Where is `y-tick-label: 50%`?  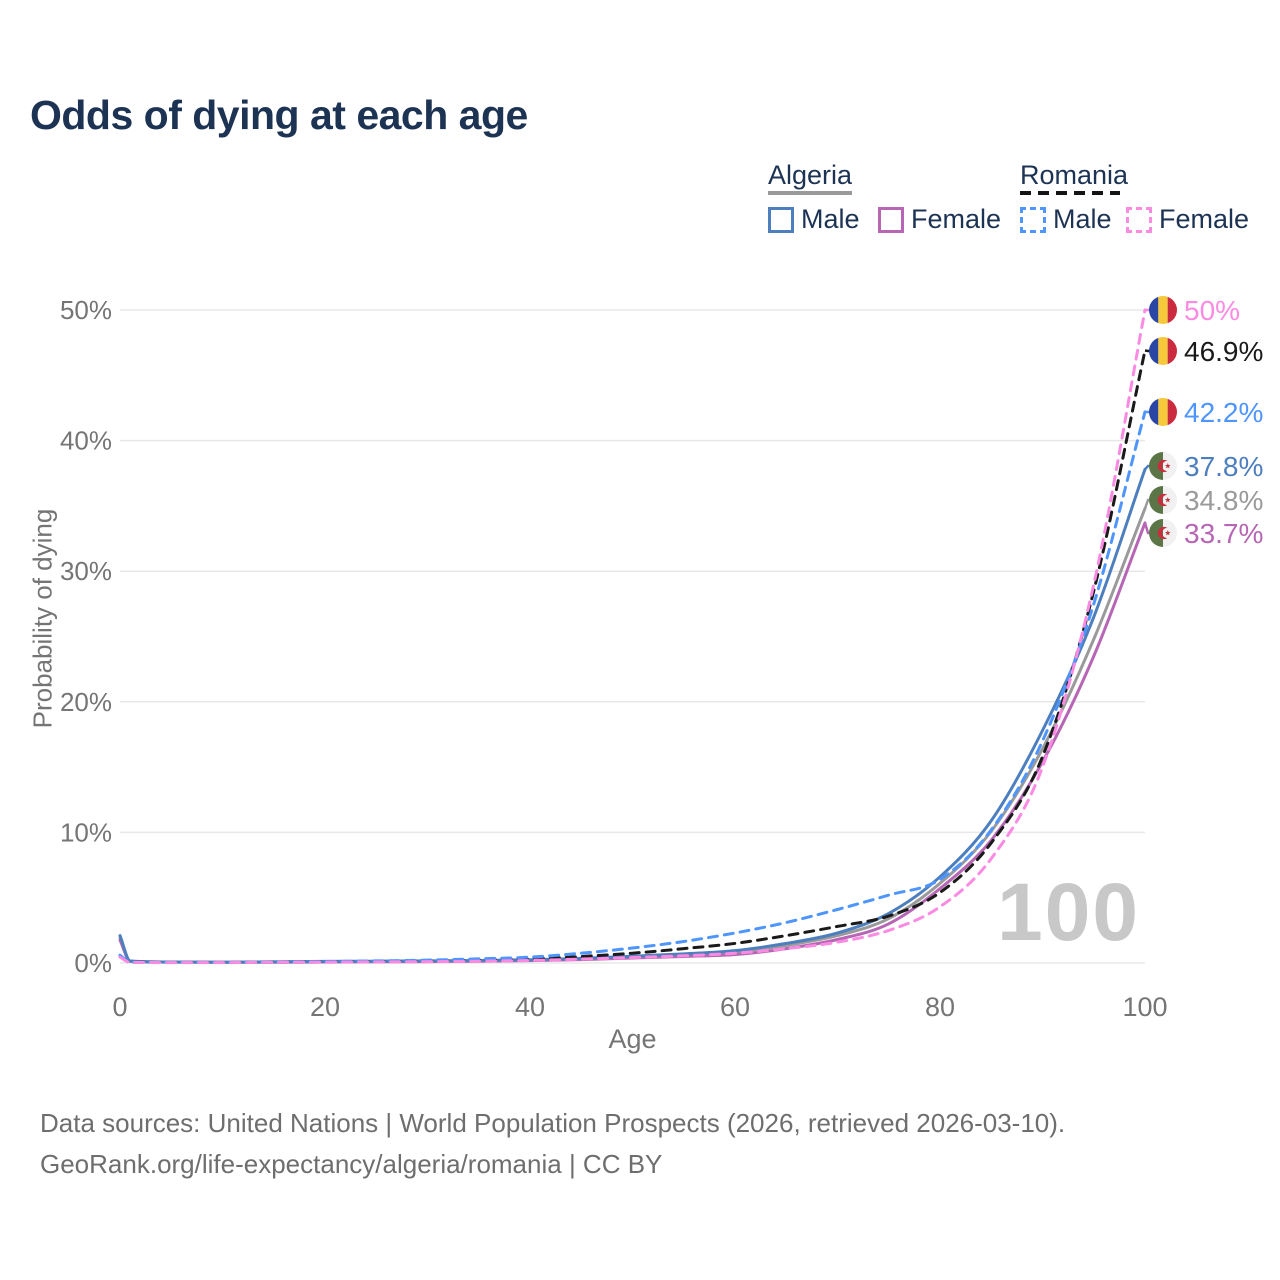
y-tick-label: 50% is located at coordinates (86, 310).